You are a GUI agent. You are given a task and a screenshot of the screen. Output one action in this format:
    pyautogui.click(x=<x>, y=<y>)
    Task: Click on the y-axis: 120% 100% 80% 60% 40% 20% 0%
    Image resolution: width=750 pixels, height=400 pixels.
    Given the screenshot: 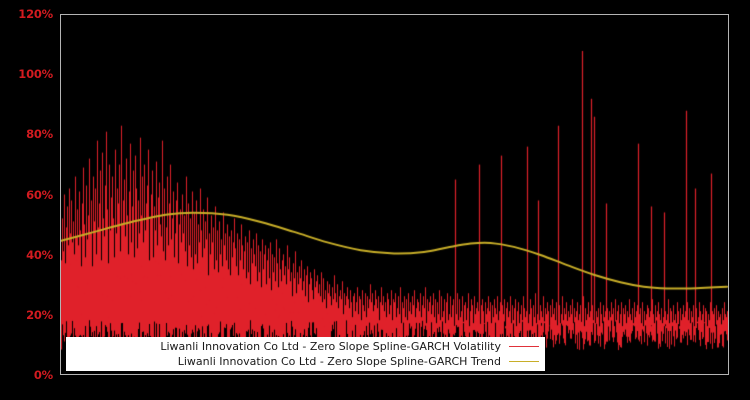 What is the action you would take?
    pyautogui.click(x=28, y=200)
    